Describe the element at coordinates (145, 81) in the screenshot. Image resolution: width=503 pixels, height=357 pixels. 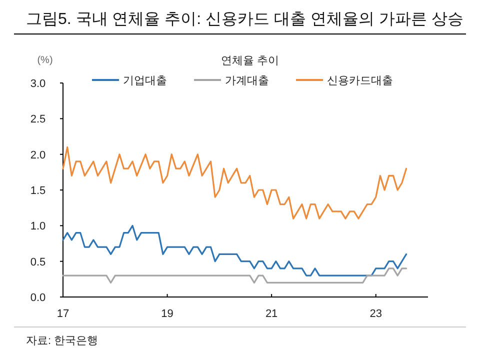
I see `legend-label: 기업대출` at that location.